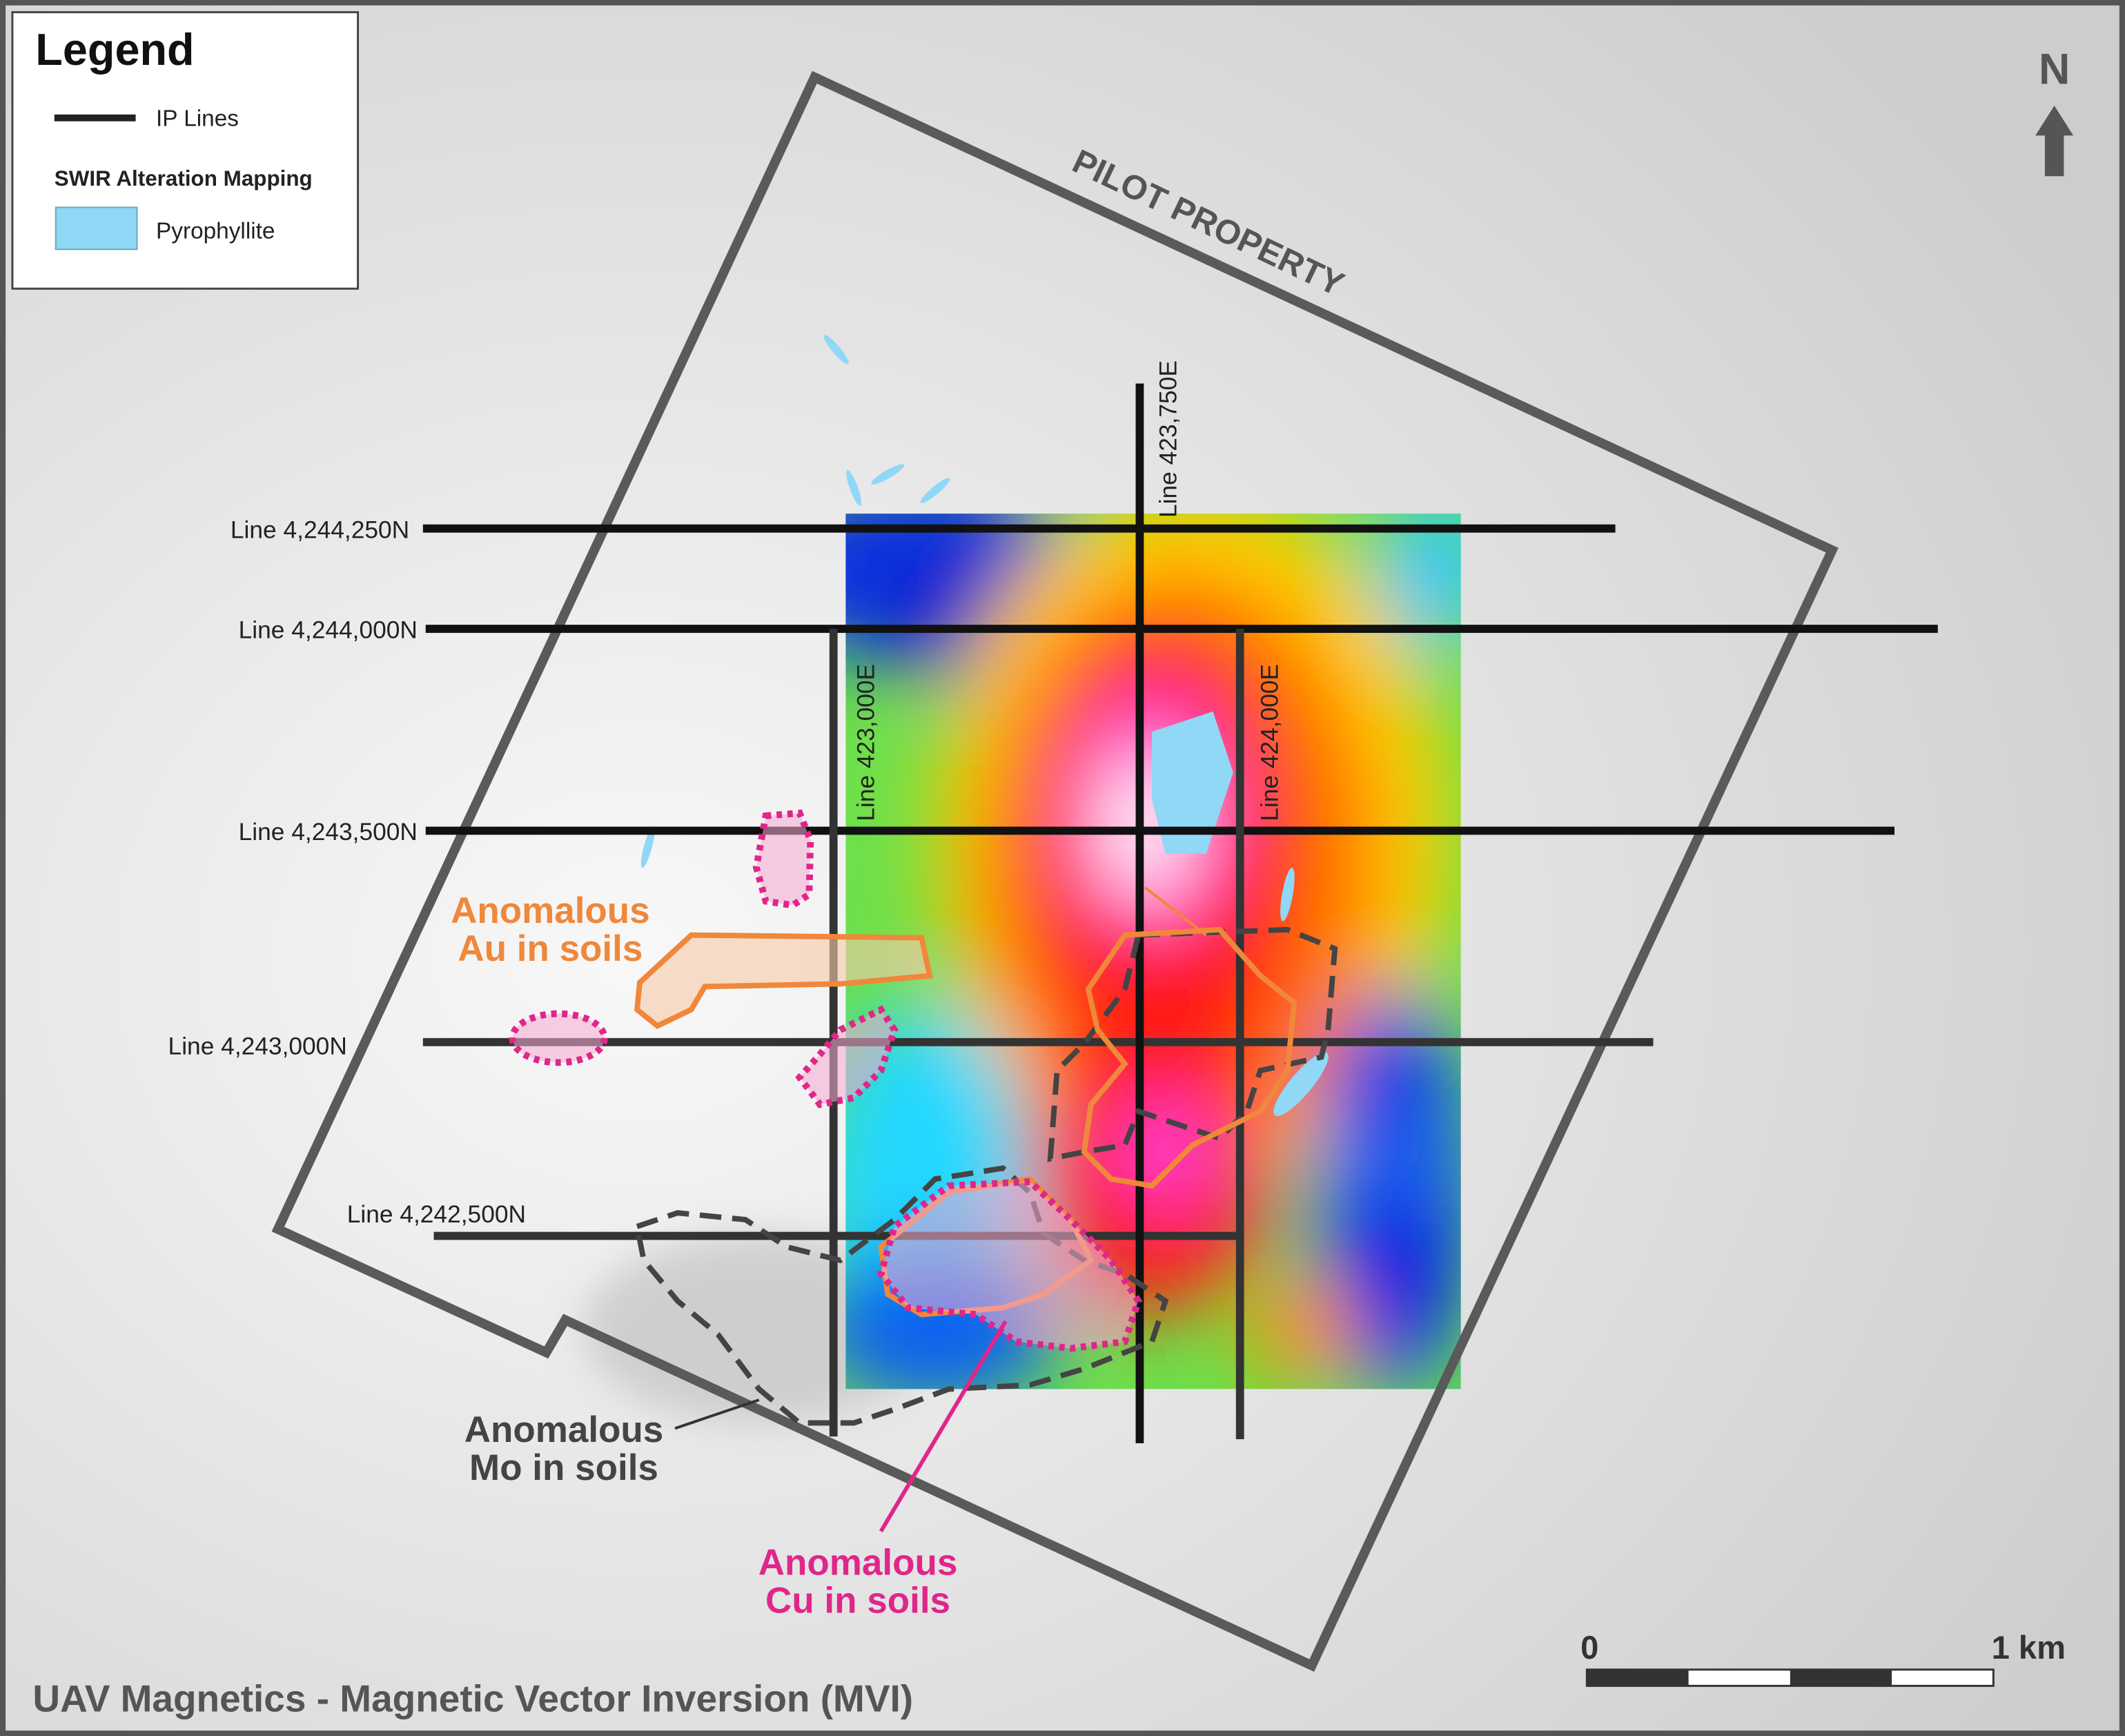 The height and width of the screenshot is (1736, 2125). I want to click on line-label: Line 4,244,250N, so click(320, 529).